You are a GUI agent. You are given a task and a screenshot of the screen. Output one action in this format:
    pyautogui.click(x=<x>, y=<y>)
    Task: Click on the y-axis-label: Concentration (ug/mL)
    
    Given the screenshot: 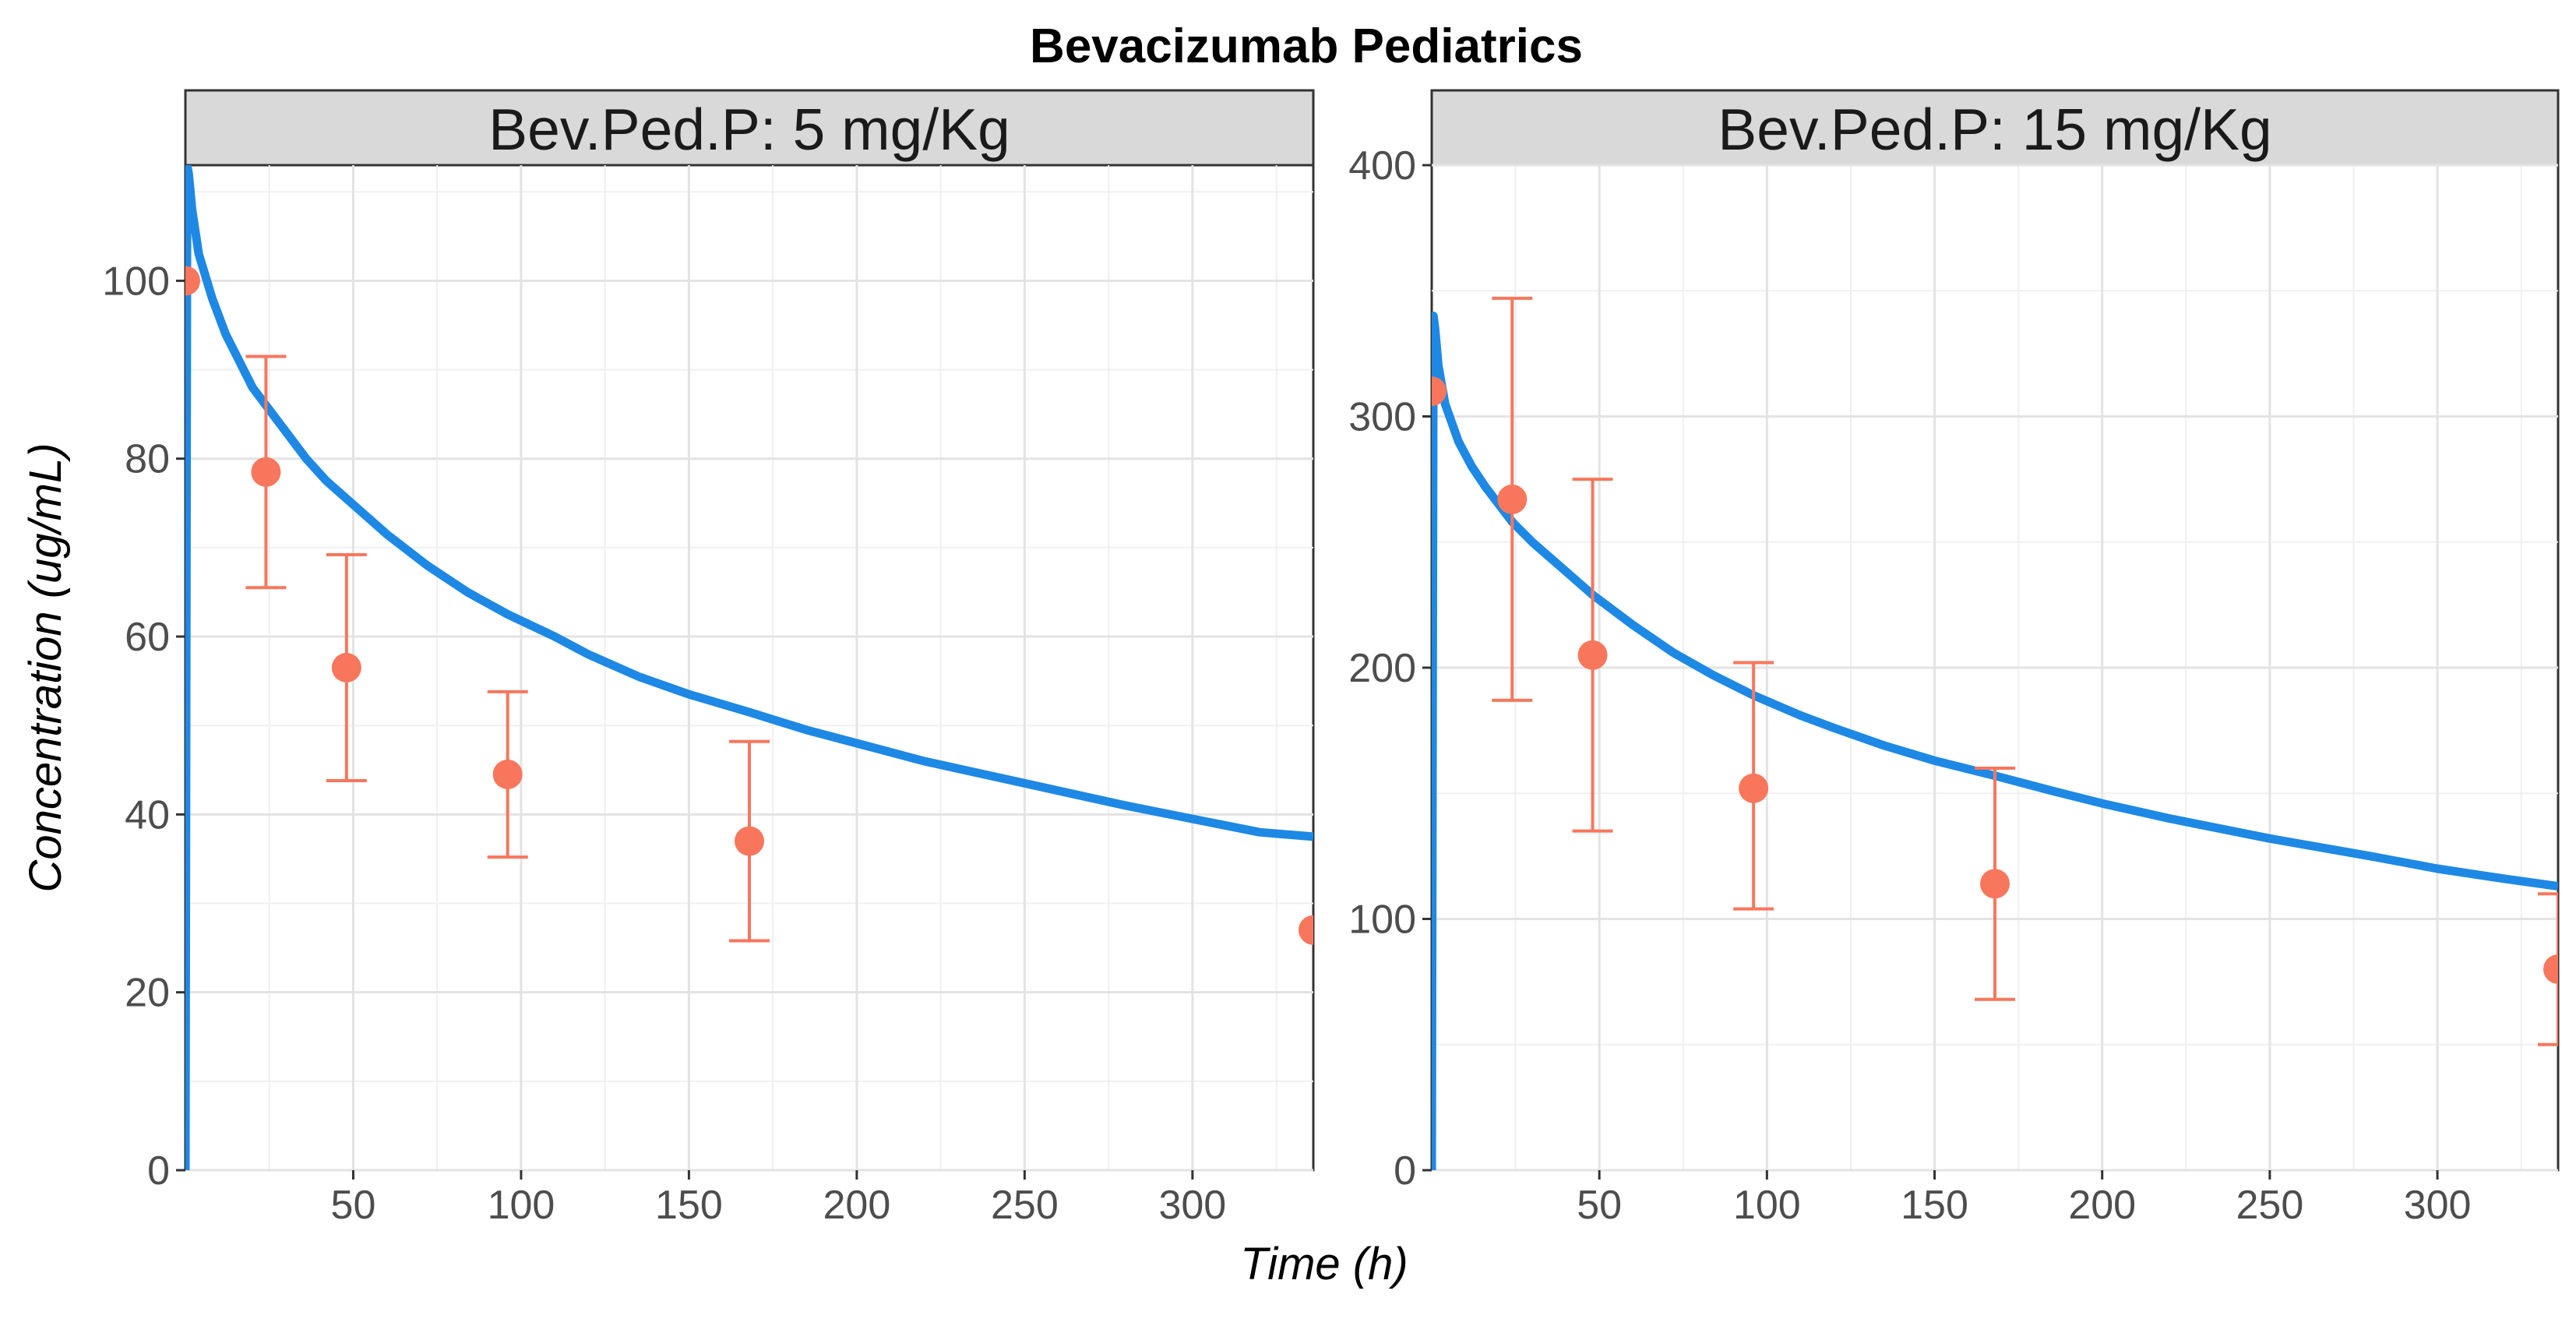 What is the action you would take?
    pyautogui.click(x=45, y=667)
    